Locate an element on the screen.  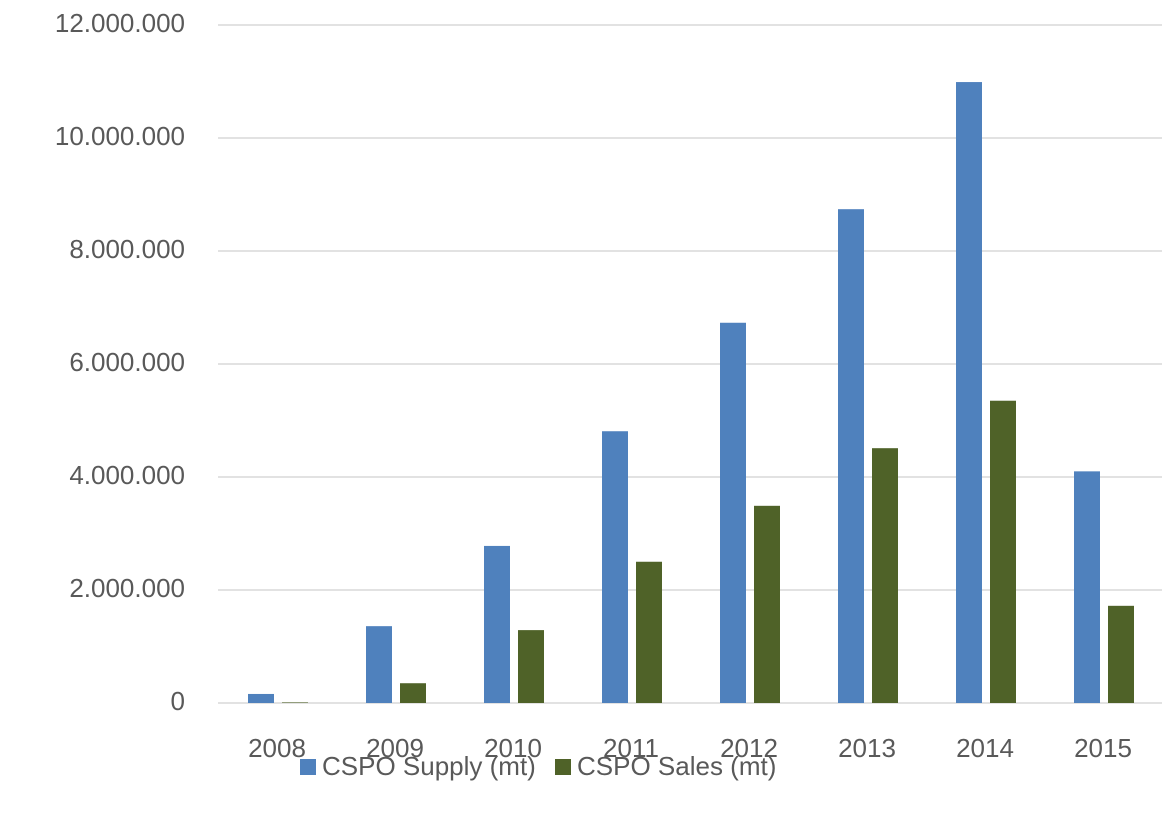
x-tick-label: 2010 is located at coordinates (513, 748).